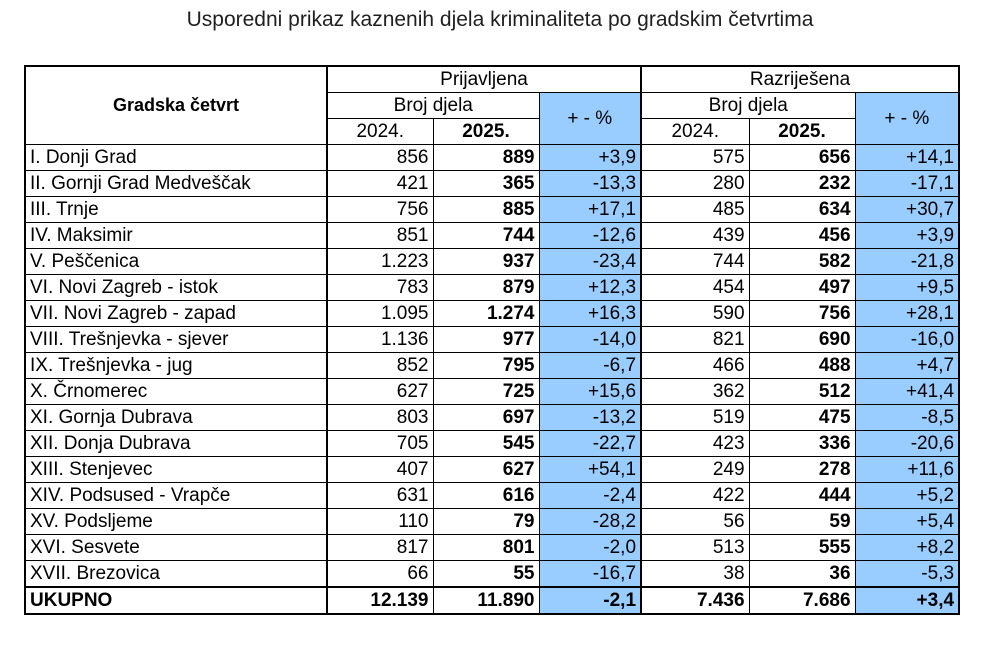  I want to click on district-name-cell: V. Peščenica, so click(176, 261).